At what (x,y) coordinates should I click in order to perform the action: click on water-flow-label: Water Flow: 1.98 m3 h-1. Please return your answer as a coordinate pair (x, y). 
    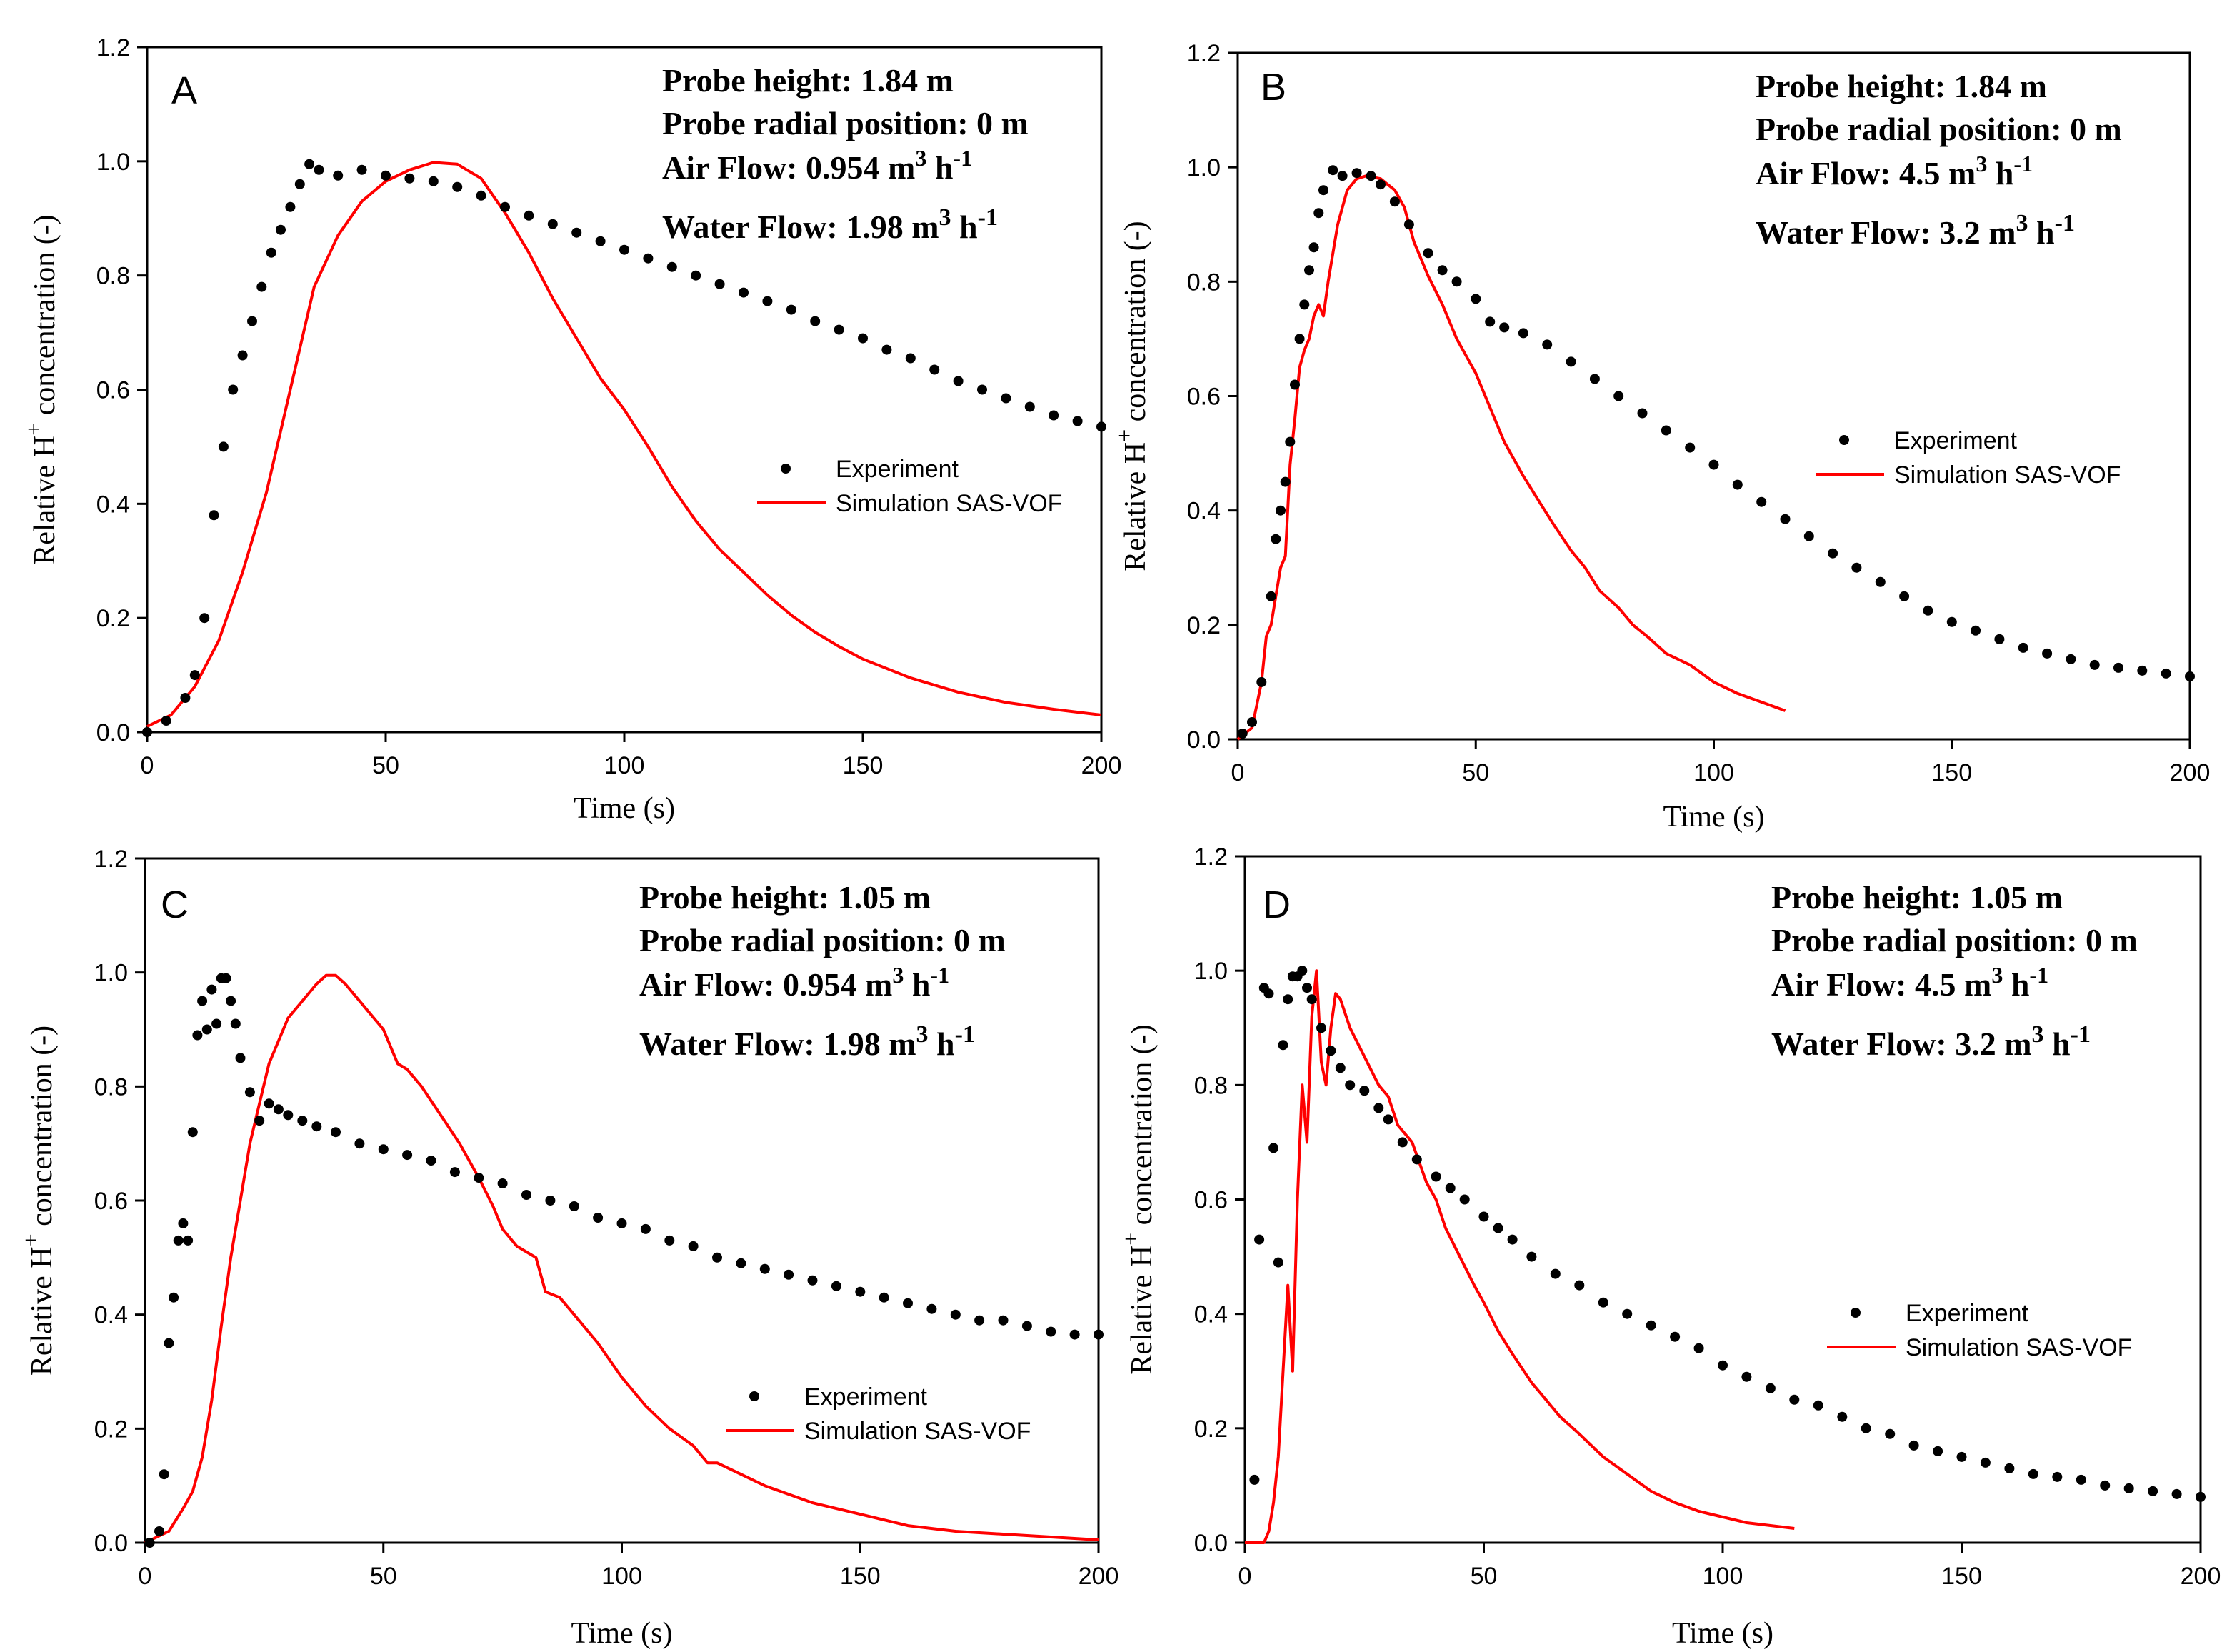
    Looking at the image, I should click on (830, 225).